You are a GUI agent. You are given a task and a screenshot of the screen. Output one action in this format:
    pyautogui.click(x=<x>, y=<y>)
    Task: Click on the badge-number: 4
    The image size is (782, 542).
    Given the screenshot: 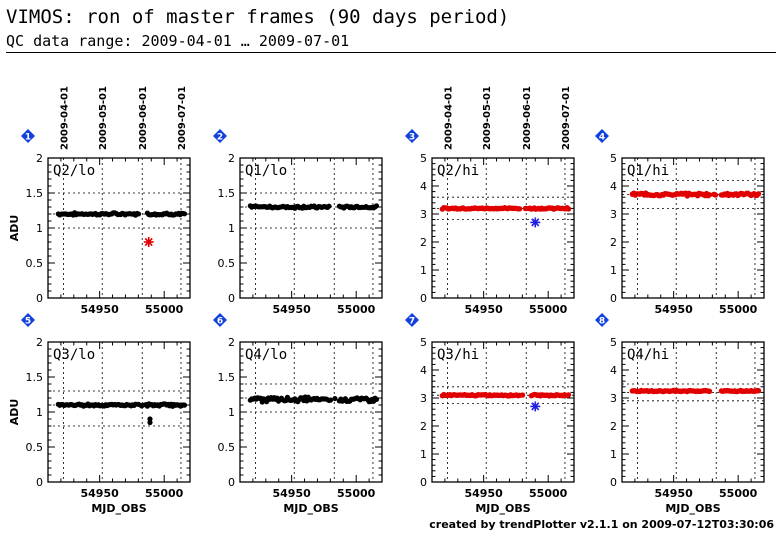 What is the action you would take?
    pyautogui.click(x=602, y=138)
    